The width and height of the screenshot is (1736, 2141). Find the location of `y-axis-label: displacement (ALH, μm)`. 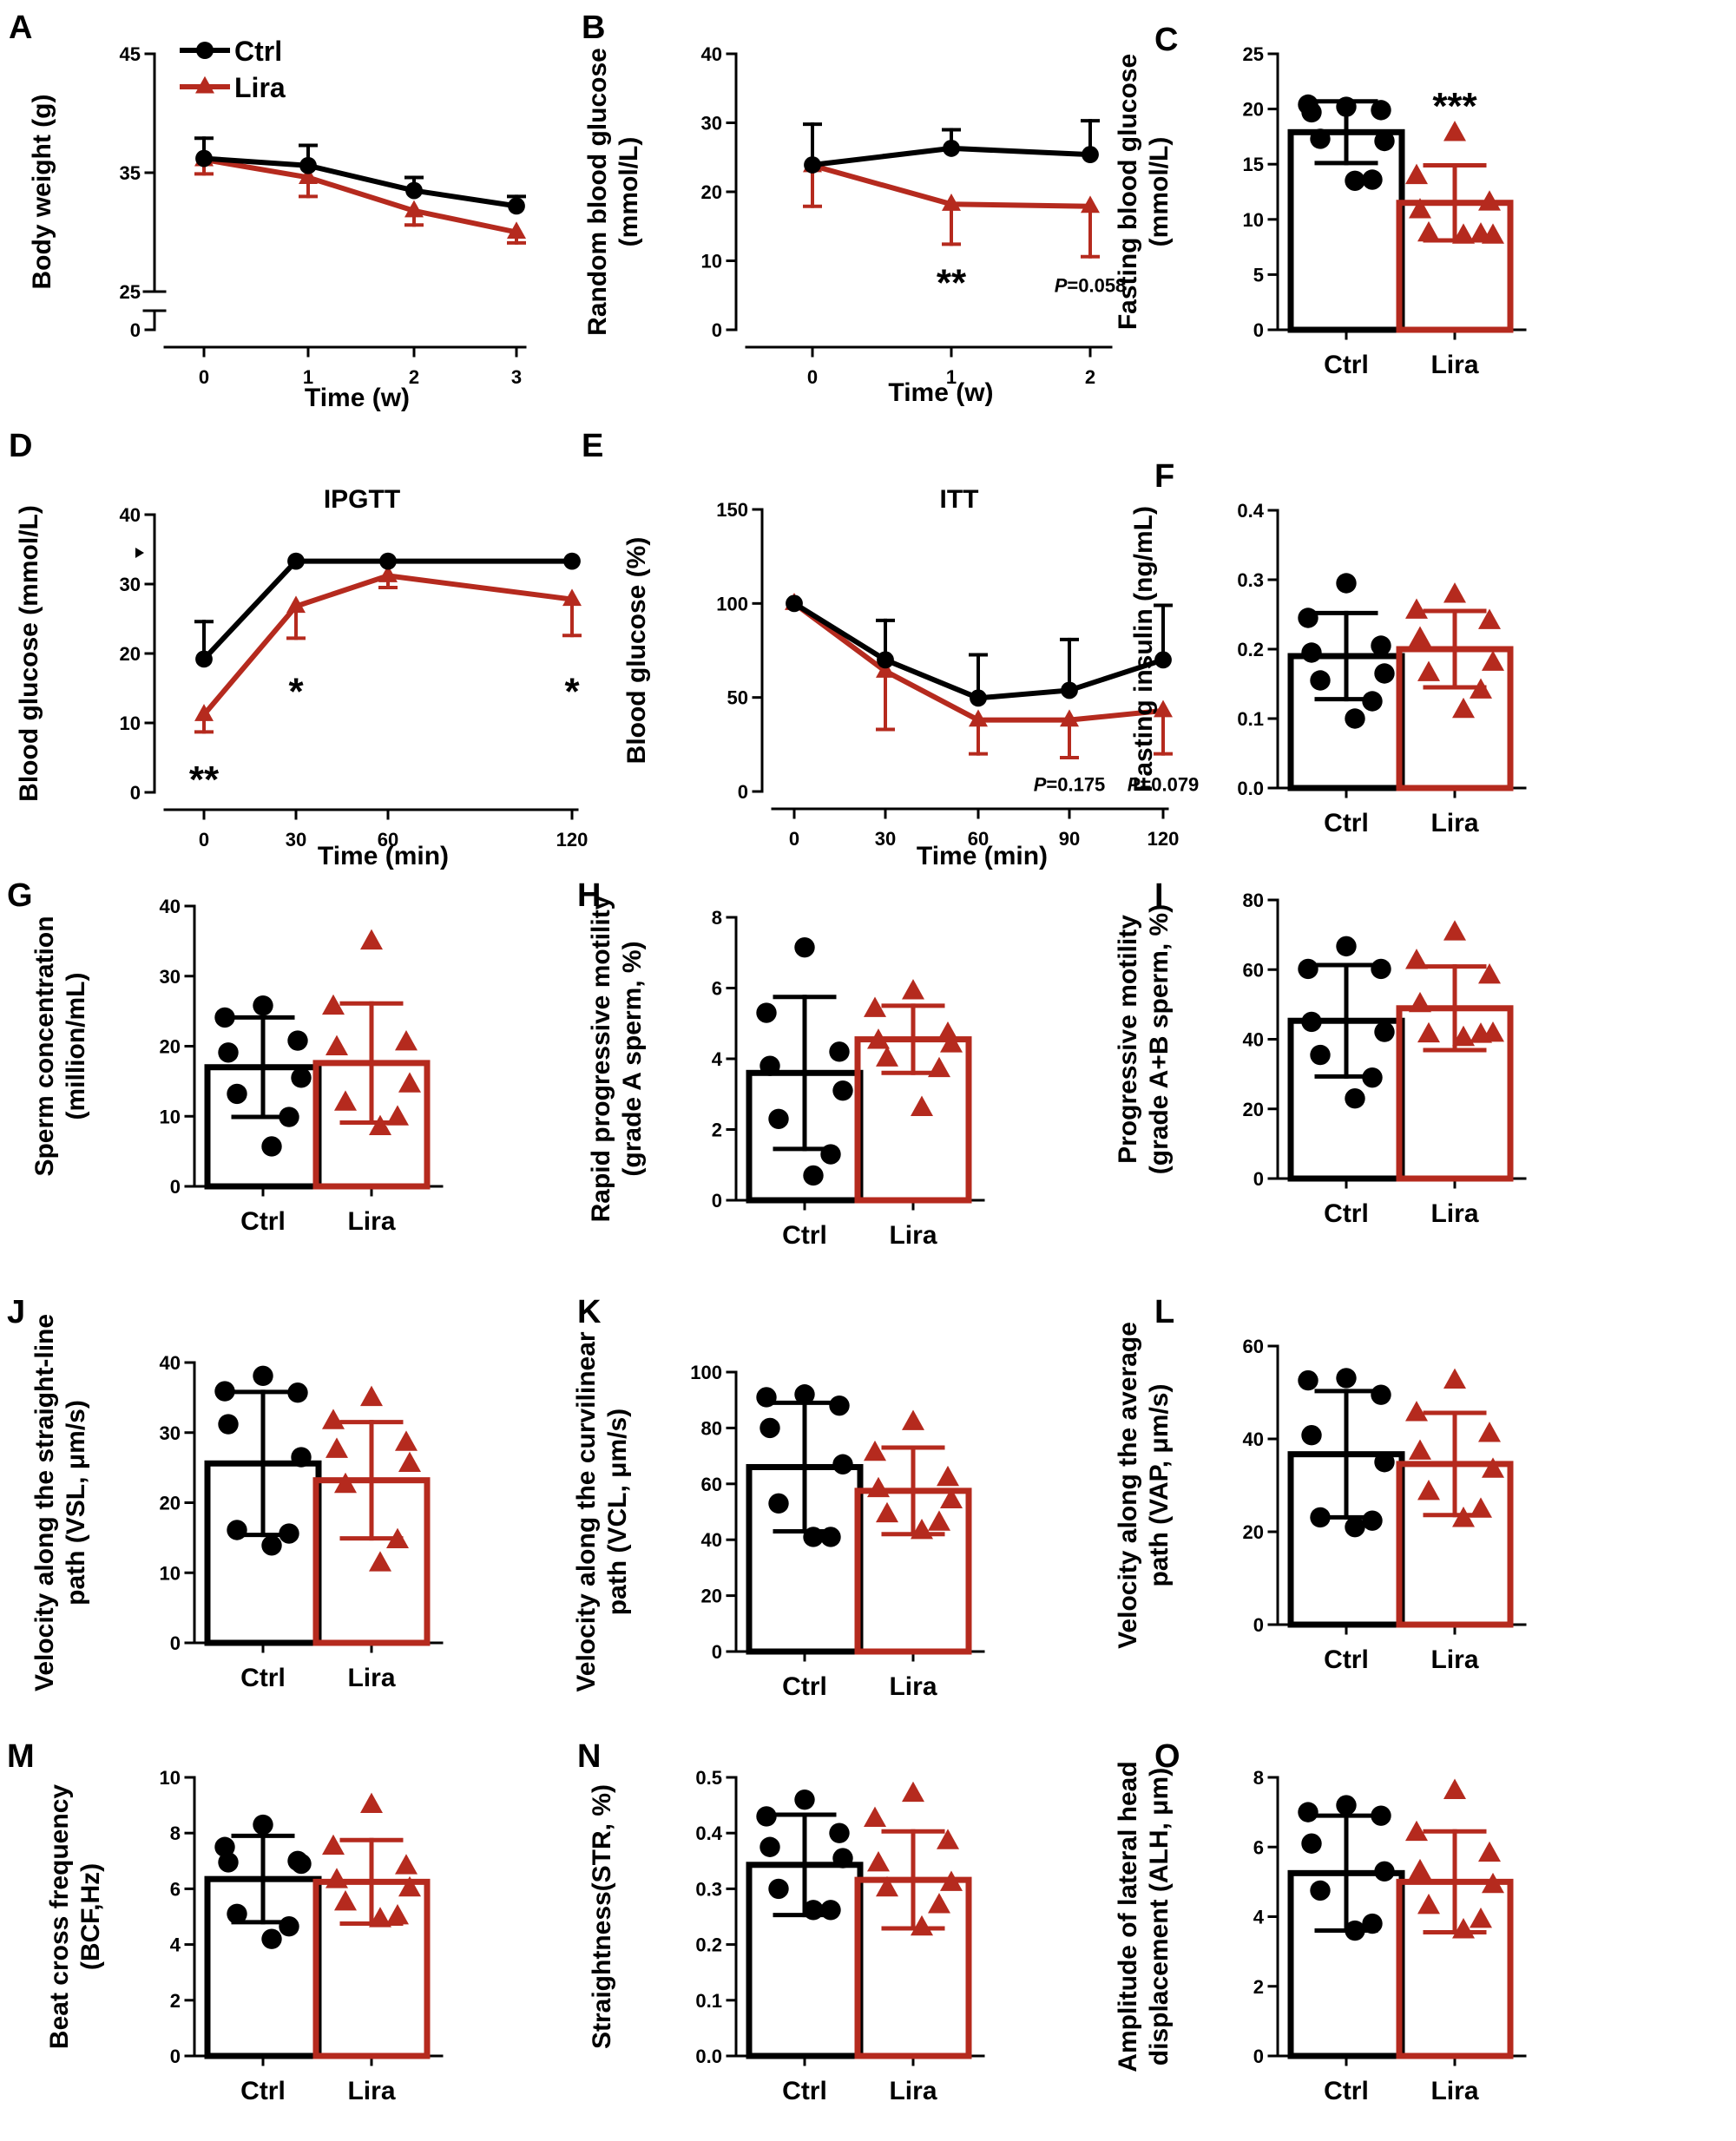

y-axis-label: displacement (ALH, μm) is located at coordinates (1159, 1916).